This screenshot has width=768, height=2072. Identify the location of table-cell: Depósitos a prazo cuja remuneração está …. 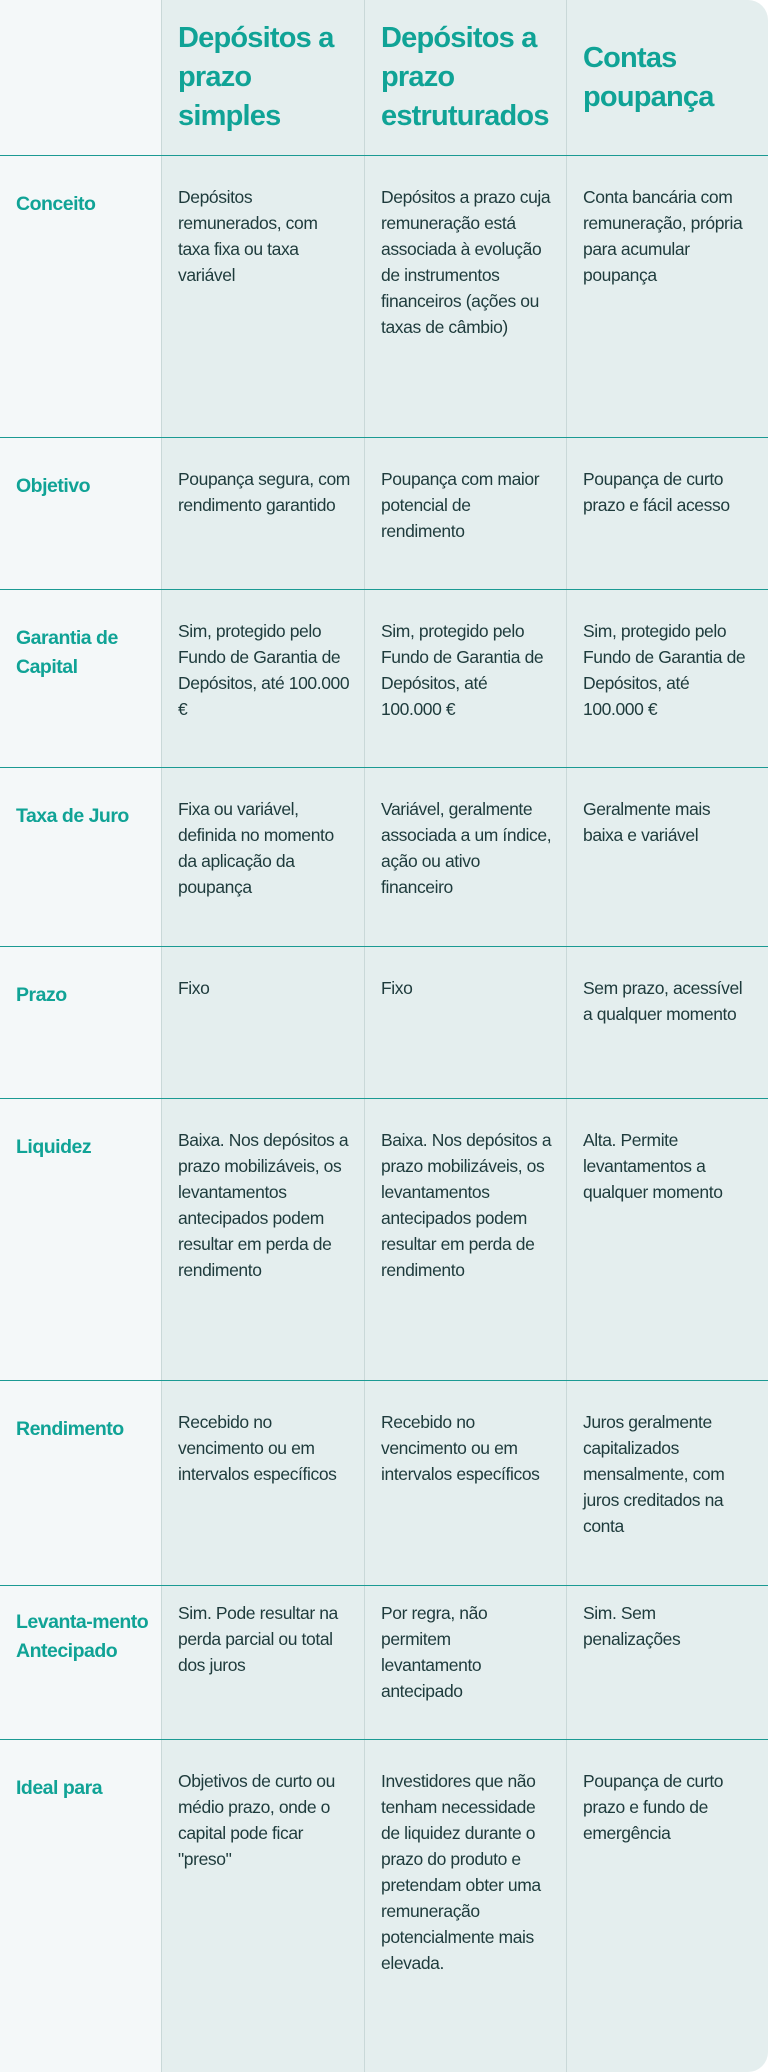
(465, 296).